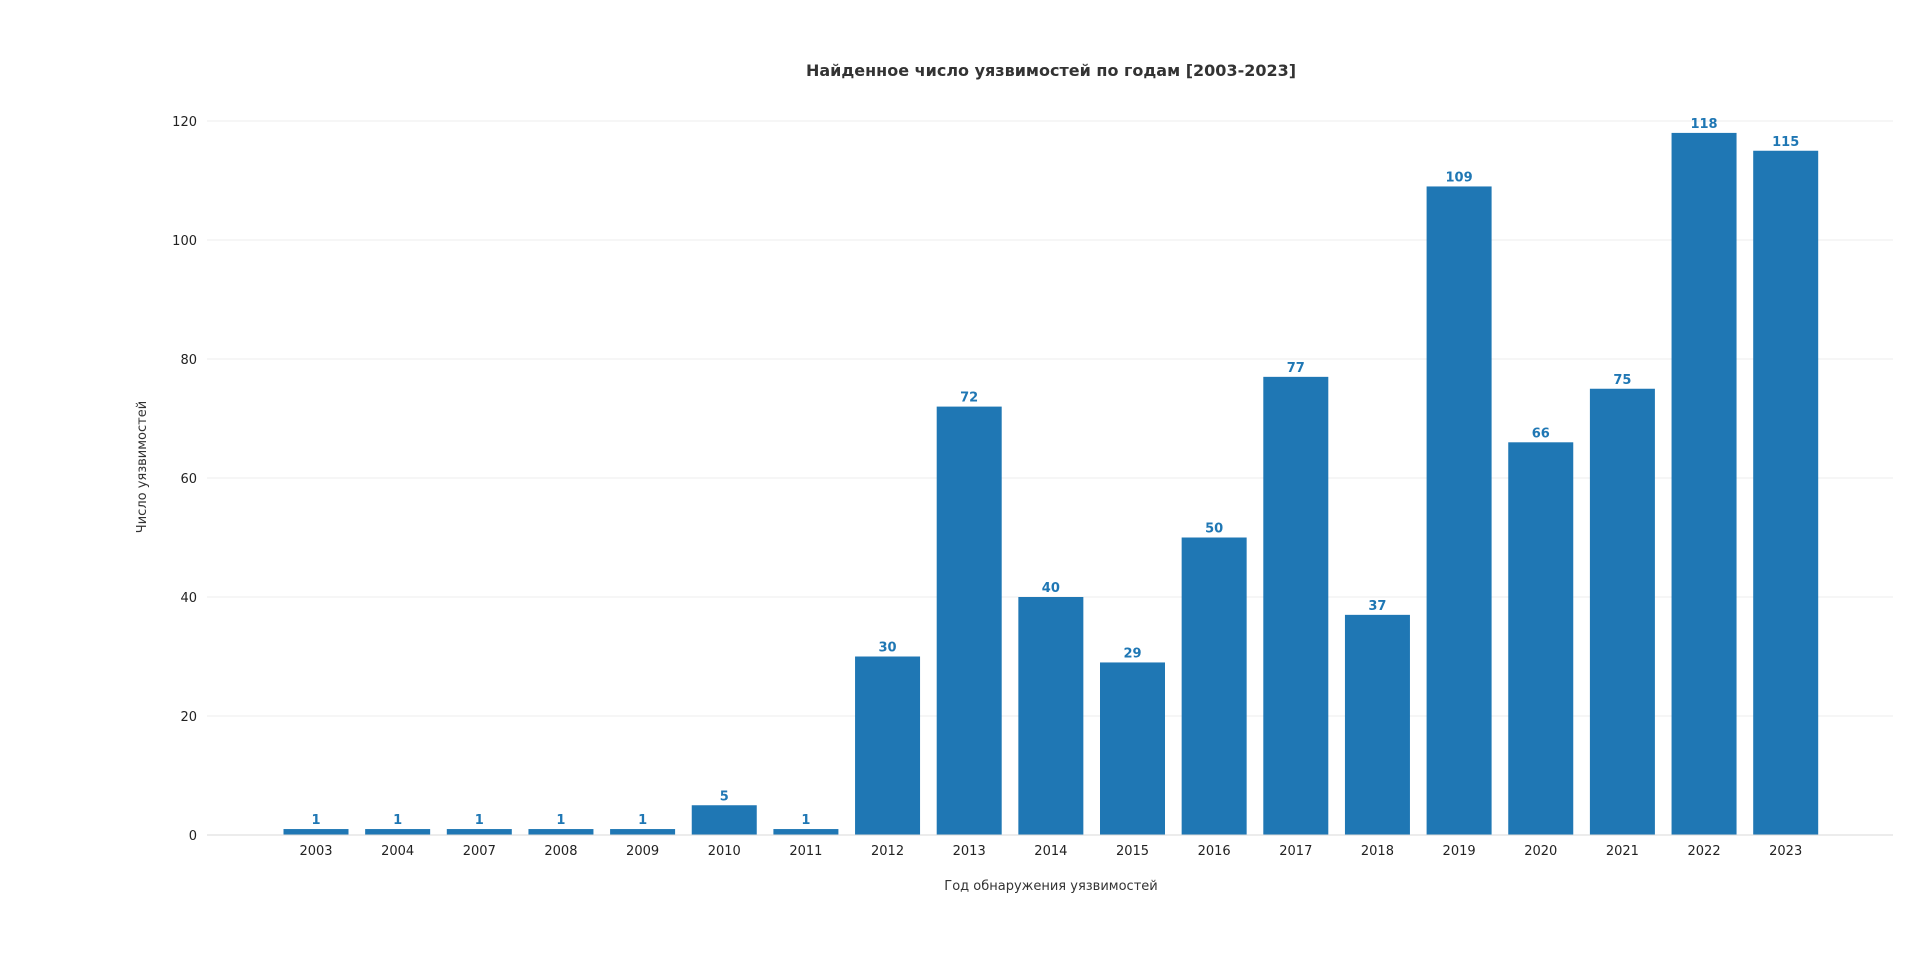 Image resolution: width=1920 pixels, height=974 pixels. I want to click on y-axis-label: Число уязвимостей, so click(142, 467).